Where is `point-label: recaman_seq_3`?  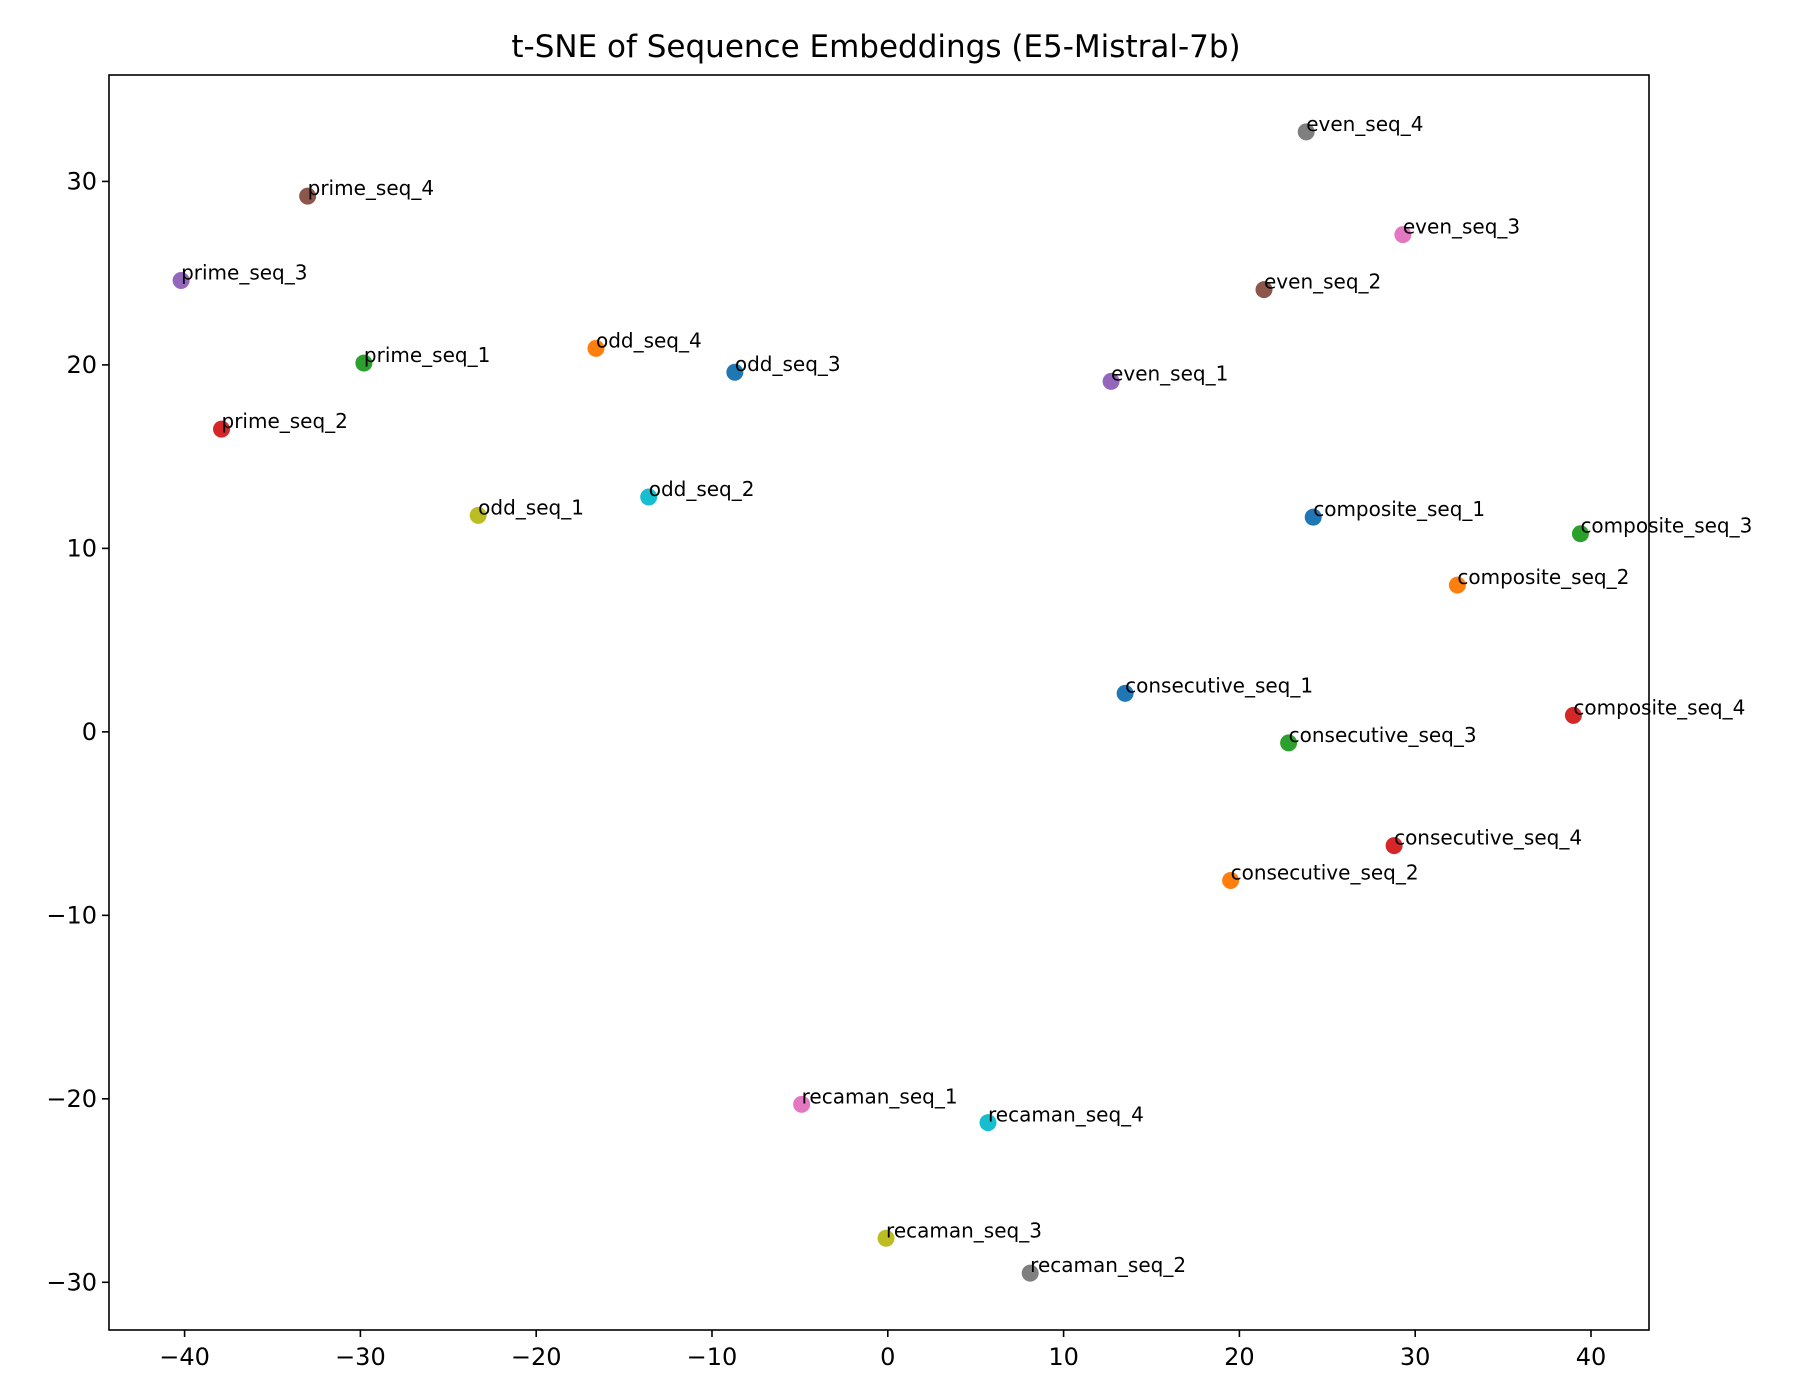
point-label: recaman_seq_3 is located at coordinates (964, 1230).